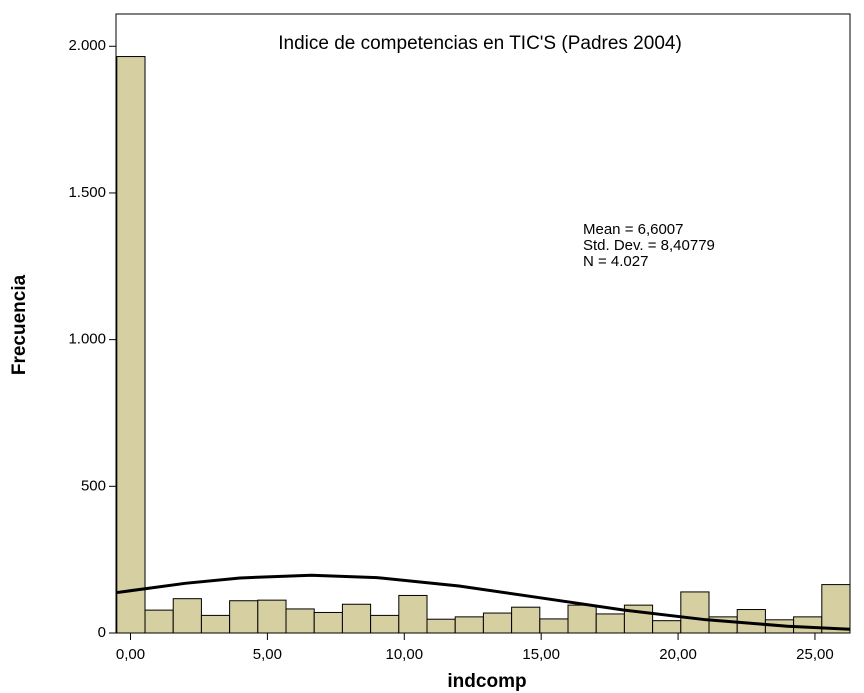 This screenshot has width=864, height=693. Describe the element at coordinates (678, 654) in the screenshot. I see `x-tick-label: 20,00` at that location.